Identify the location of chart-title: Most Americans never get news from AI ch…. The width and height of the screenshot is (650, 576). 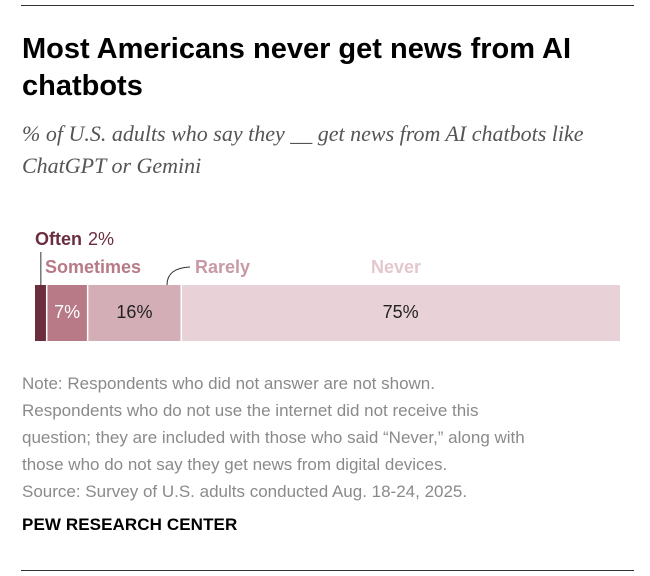
(297, 67).